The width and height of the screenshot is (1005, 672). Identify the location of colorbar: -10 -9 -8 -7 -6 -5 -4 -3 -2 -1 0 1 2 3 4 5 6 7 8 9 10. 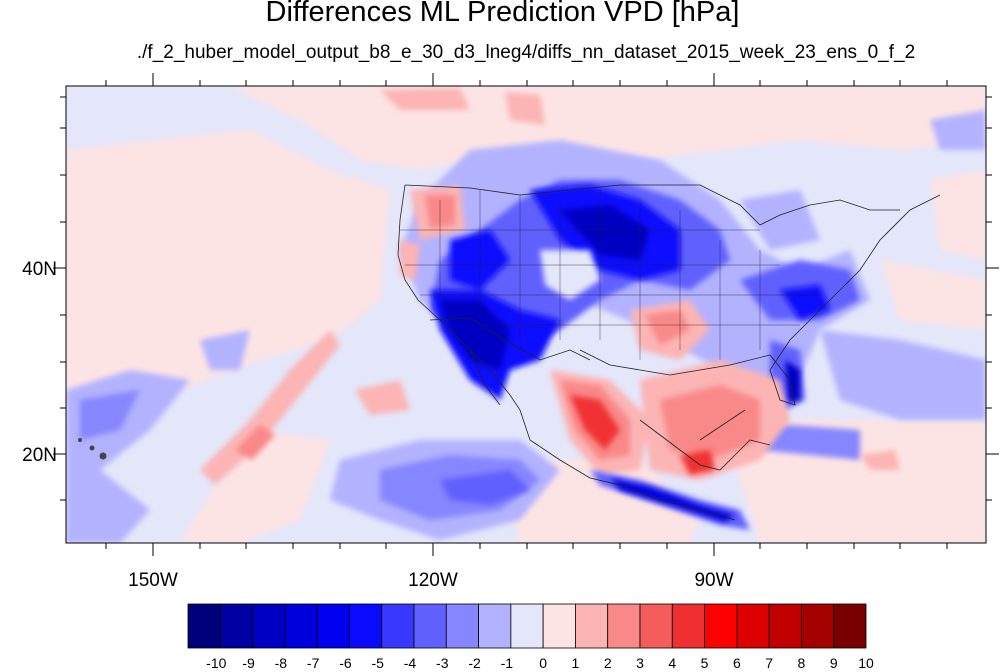
(530, 637).